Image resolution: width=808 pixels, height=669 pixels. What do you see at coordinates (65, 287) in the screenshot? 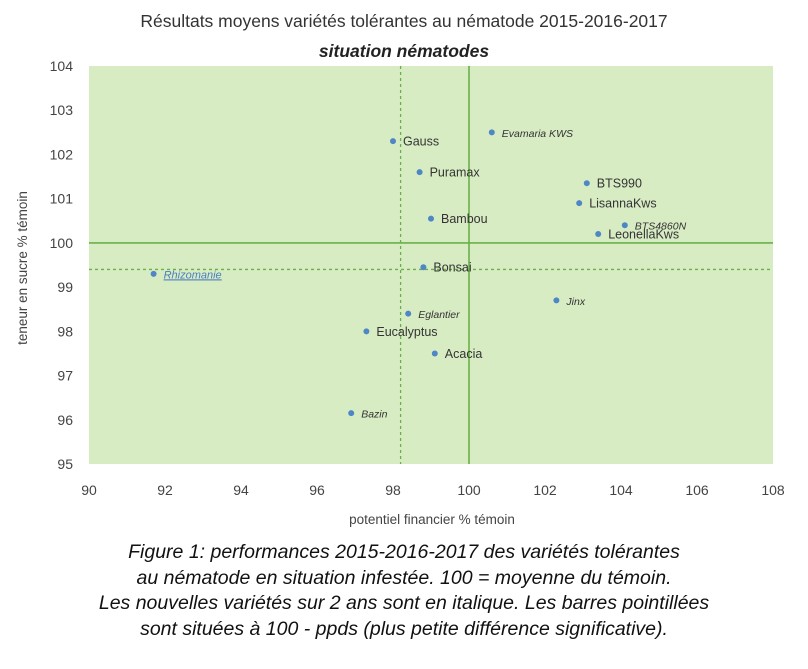
I see `y-tick-label: 99` at bounding box center [65, 287].